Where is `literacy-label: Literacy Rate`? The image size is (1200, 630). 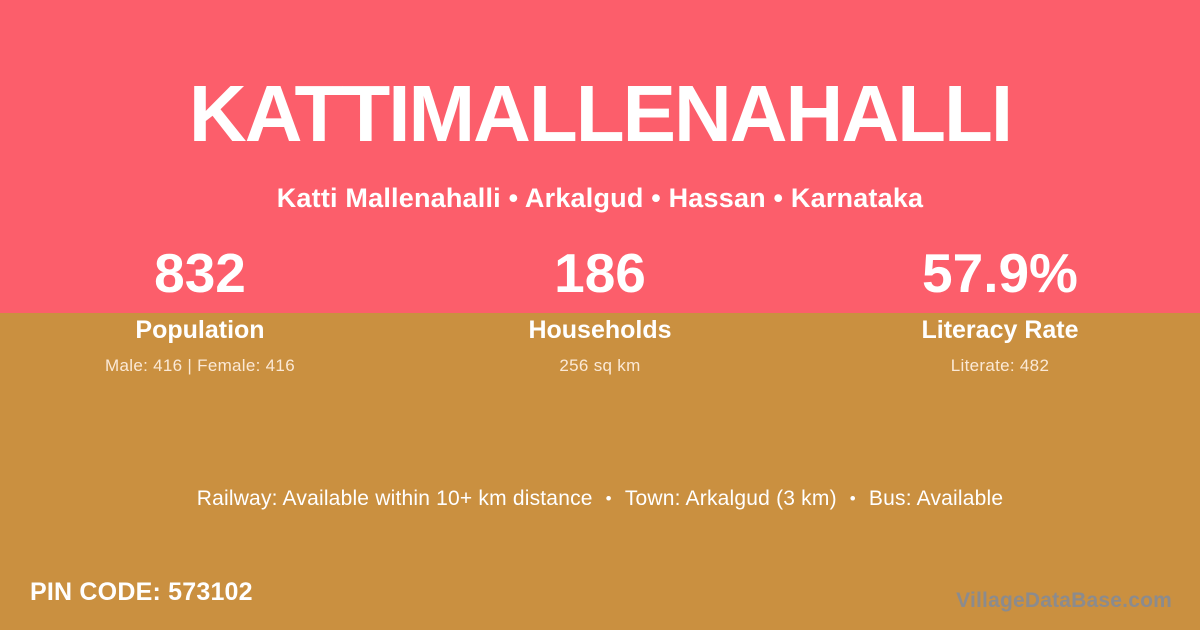
literacy-label: Literacy Rate is located at coordinates (1000, 330).